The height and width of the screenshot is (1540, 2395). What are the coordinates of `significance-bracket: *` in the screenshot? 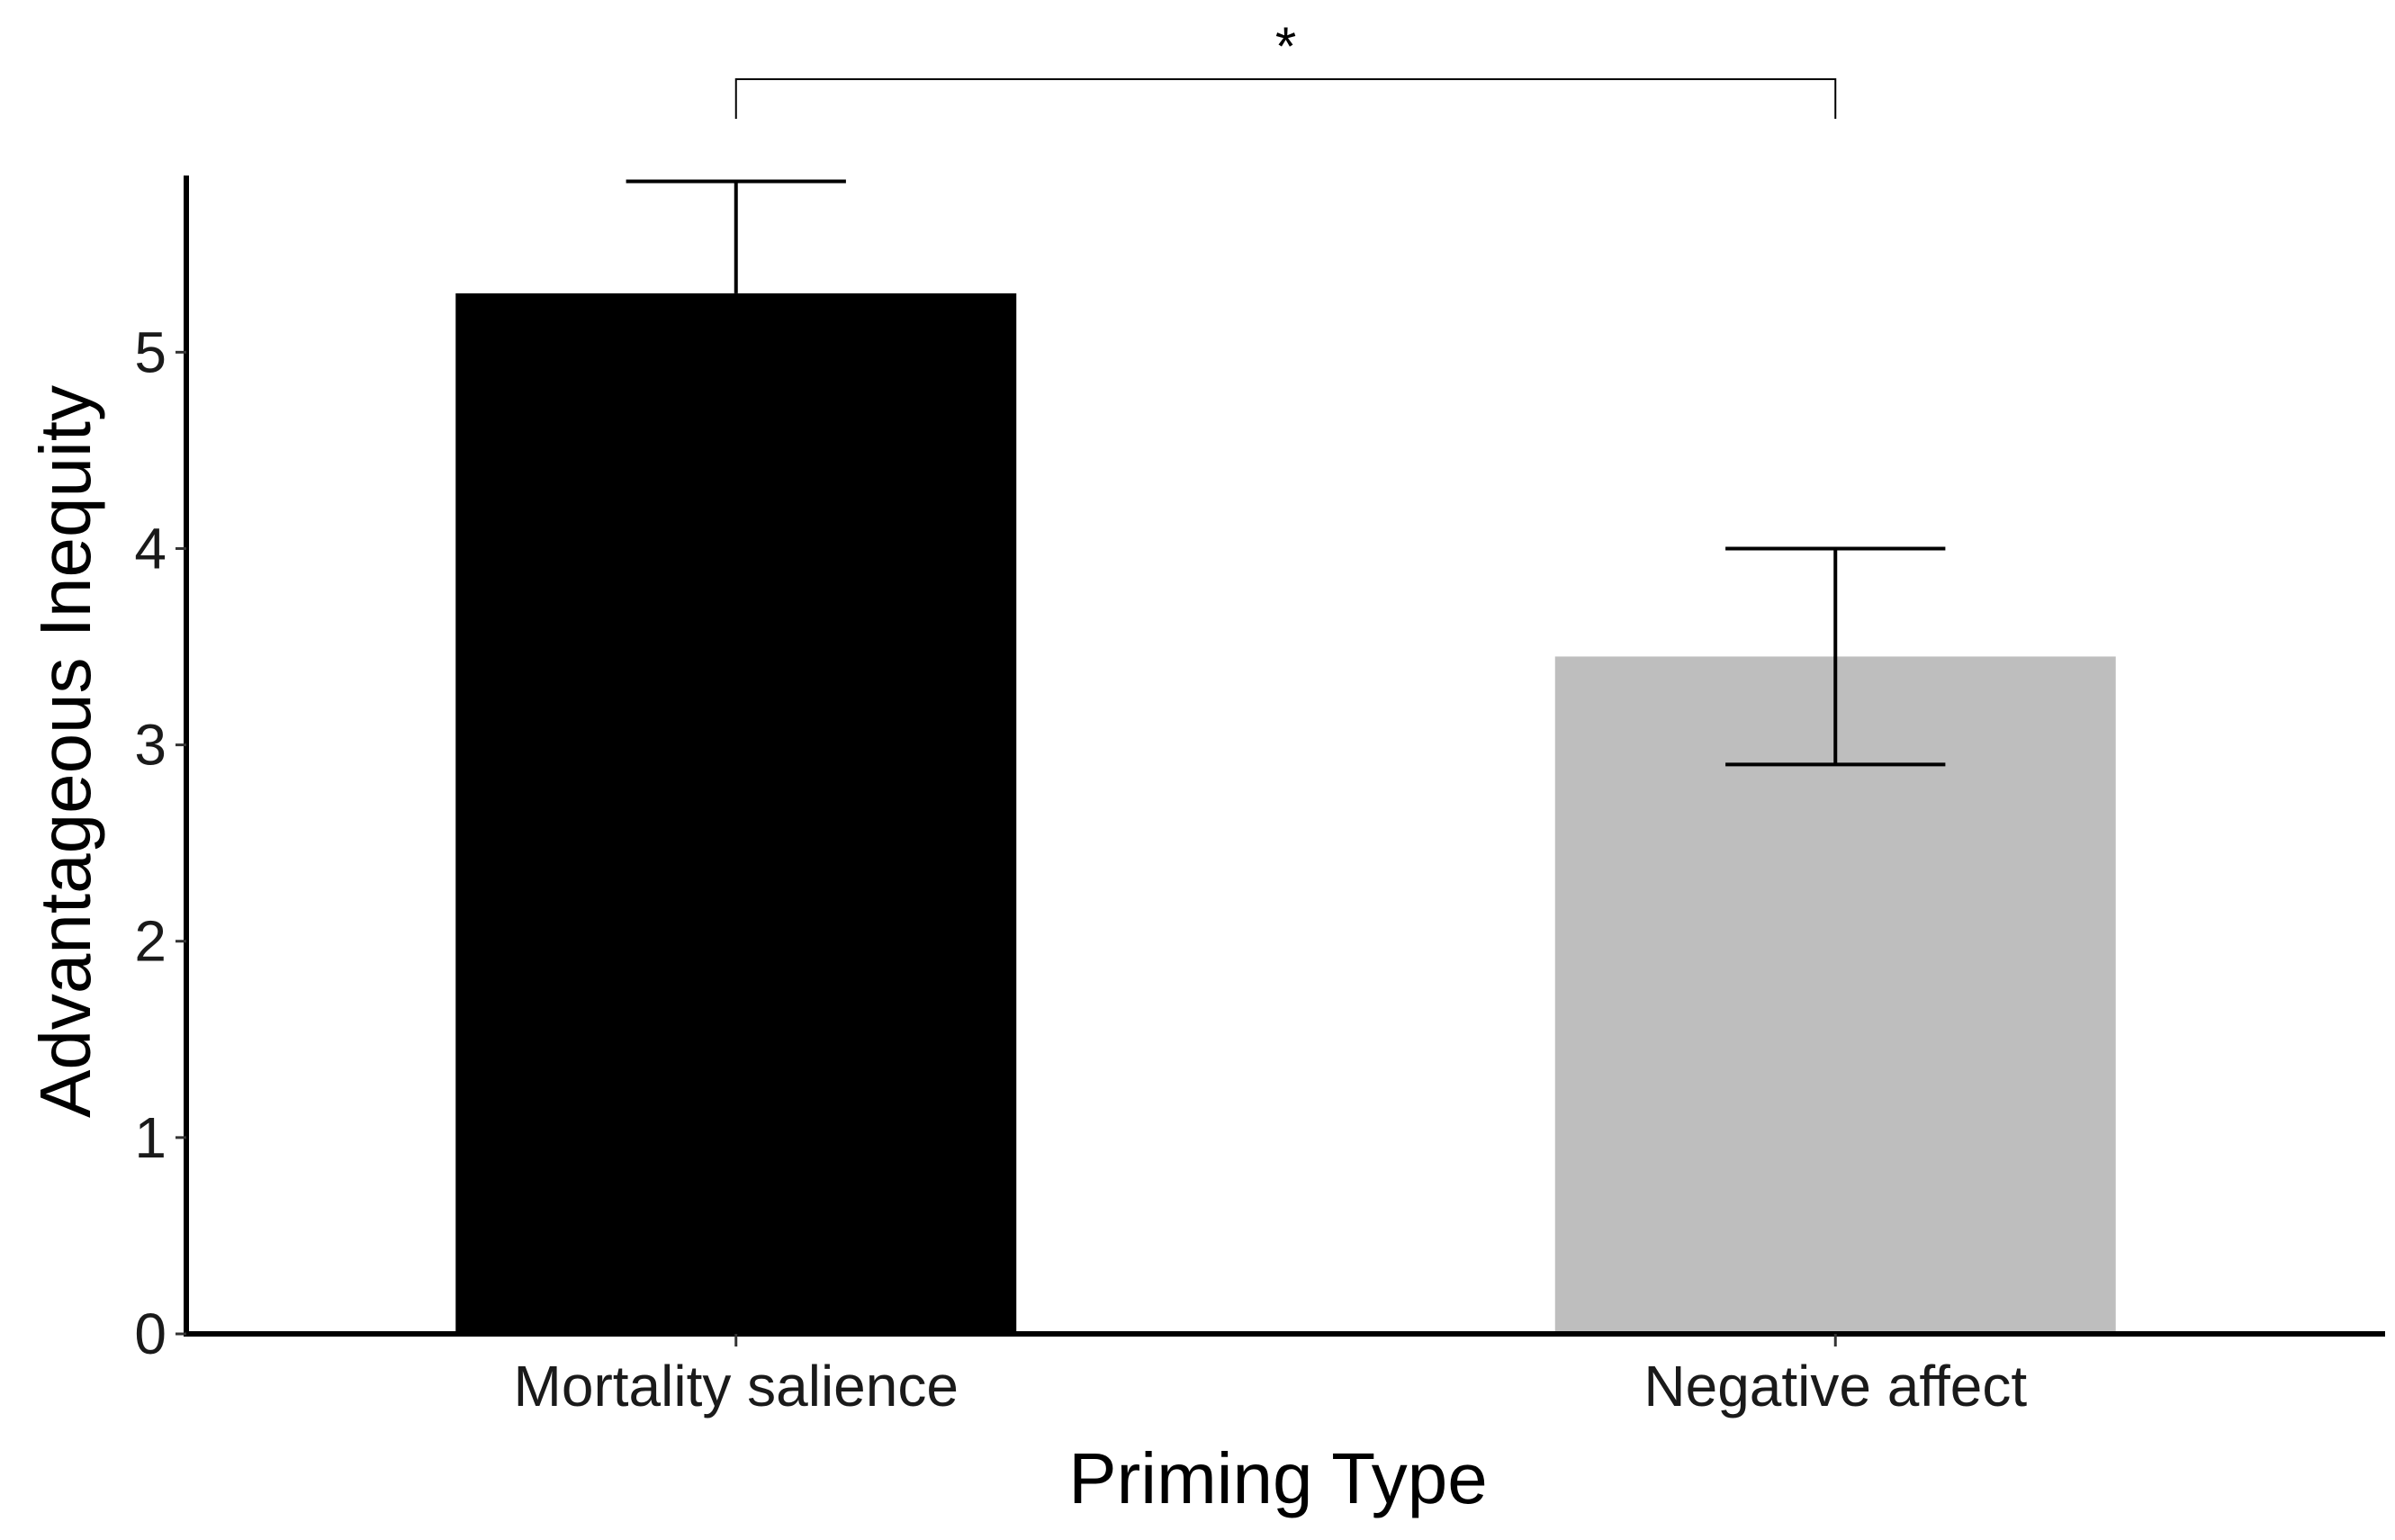 It's located at (1286, 67).